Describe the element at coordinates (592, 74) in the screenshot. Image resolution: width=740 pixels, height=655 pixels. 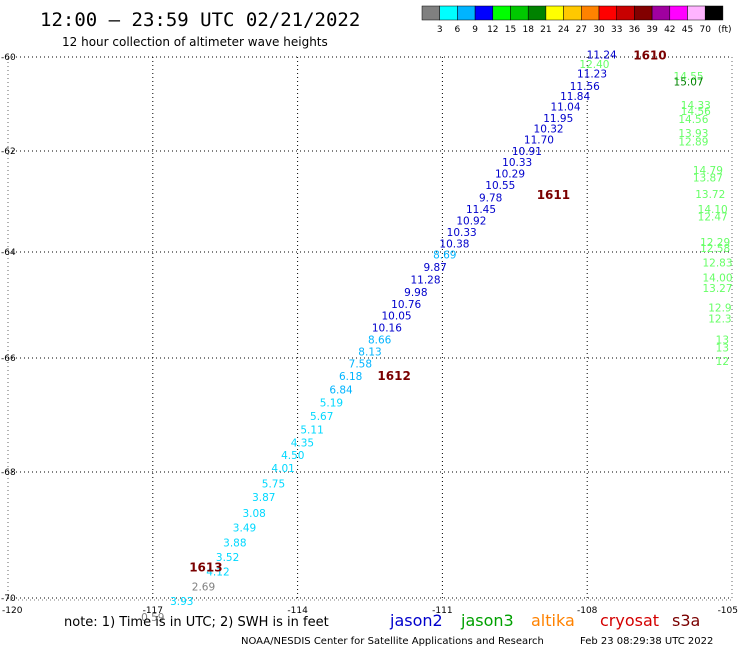
I see `wave-height-value: 11.23` at that location.